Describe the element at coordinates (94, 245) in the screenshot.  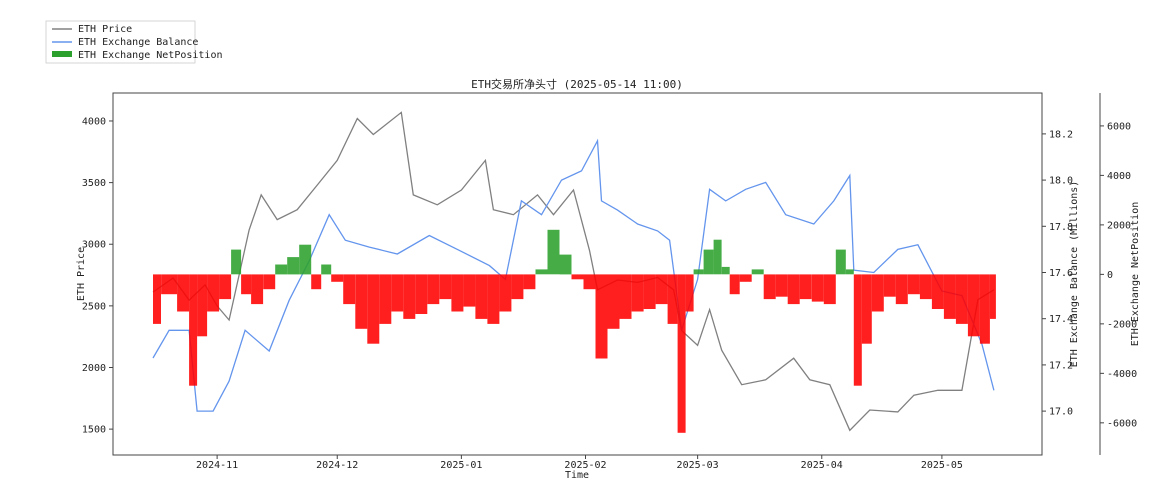
I see `y-left-tick-label: 3000` at that location.